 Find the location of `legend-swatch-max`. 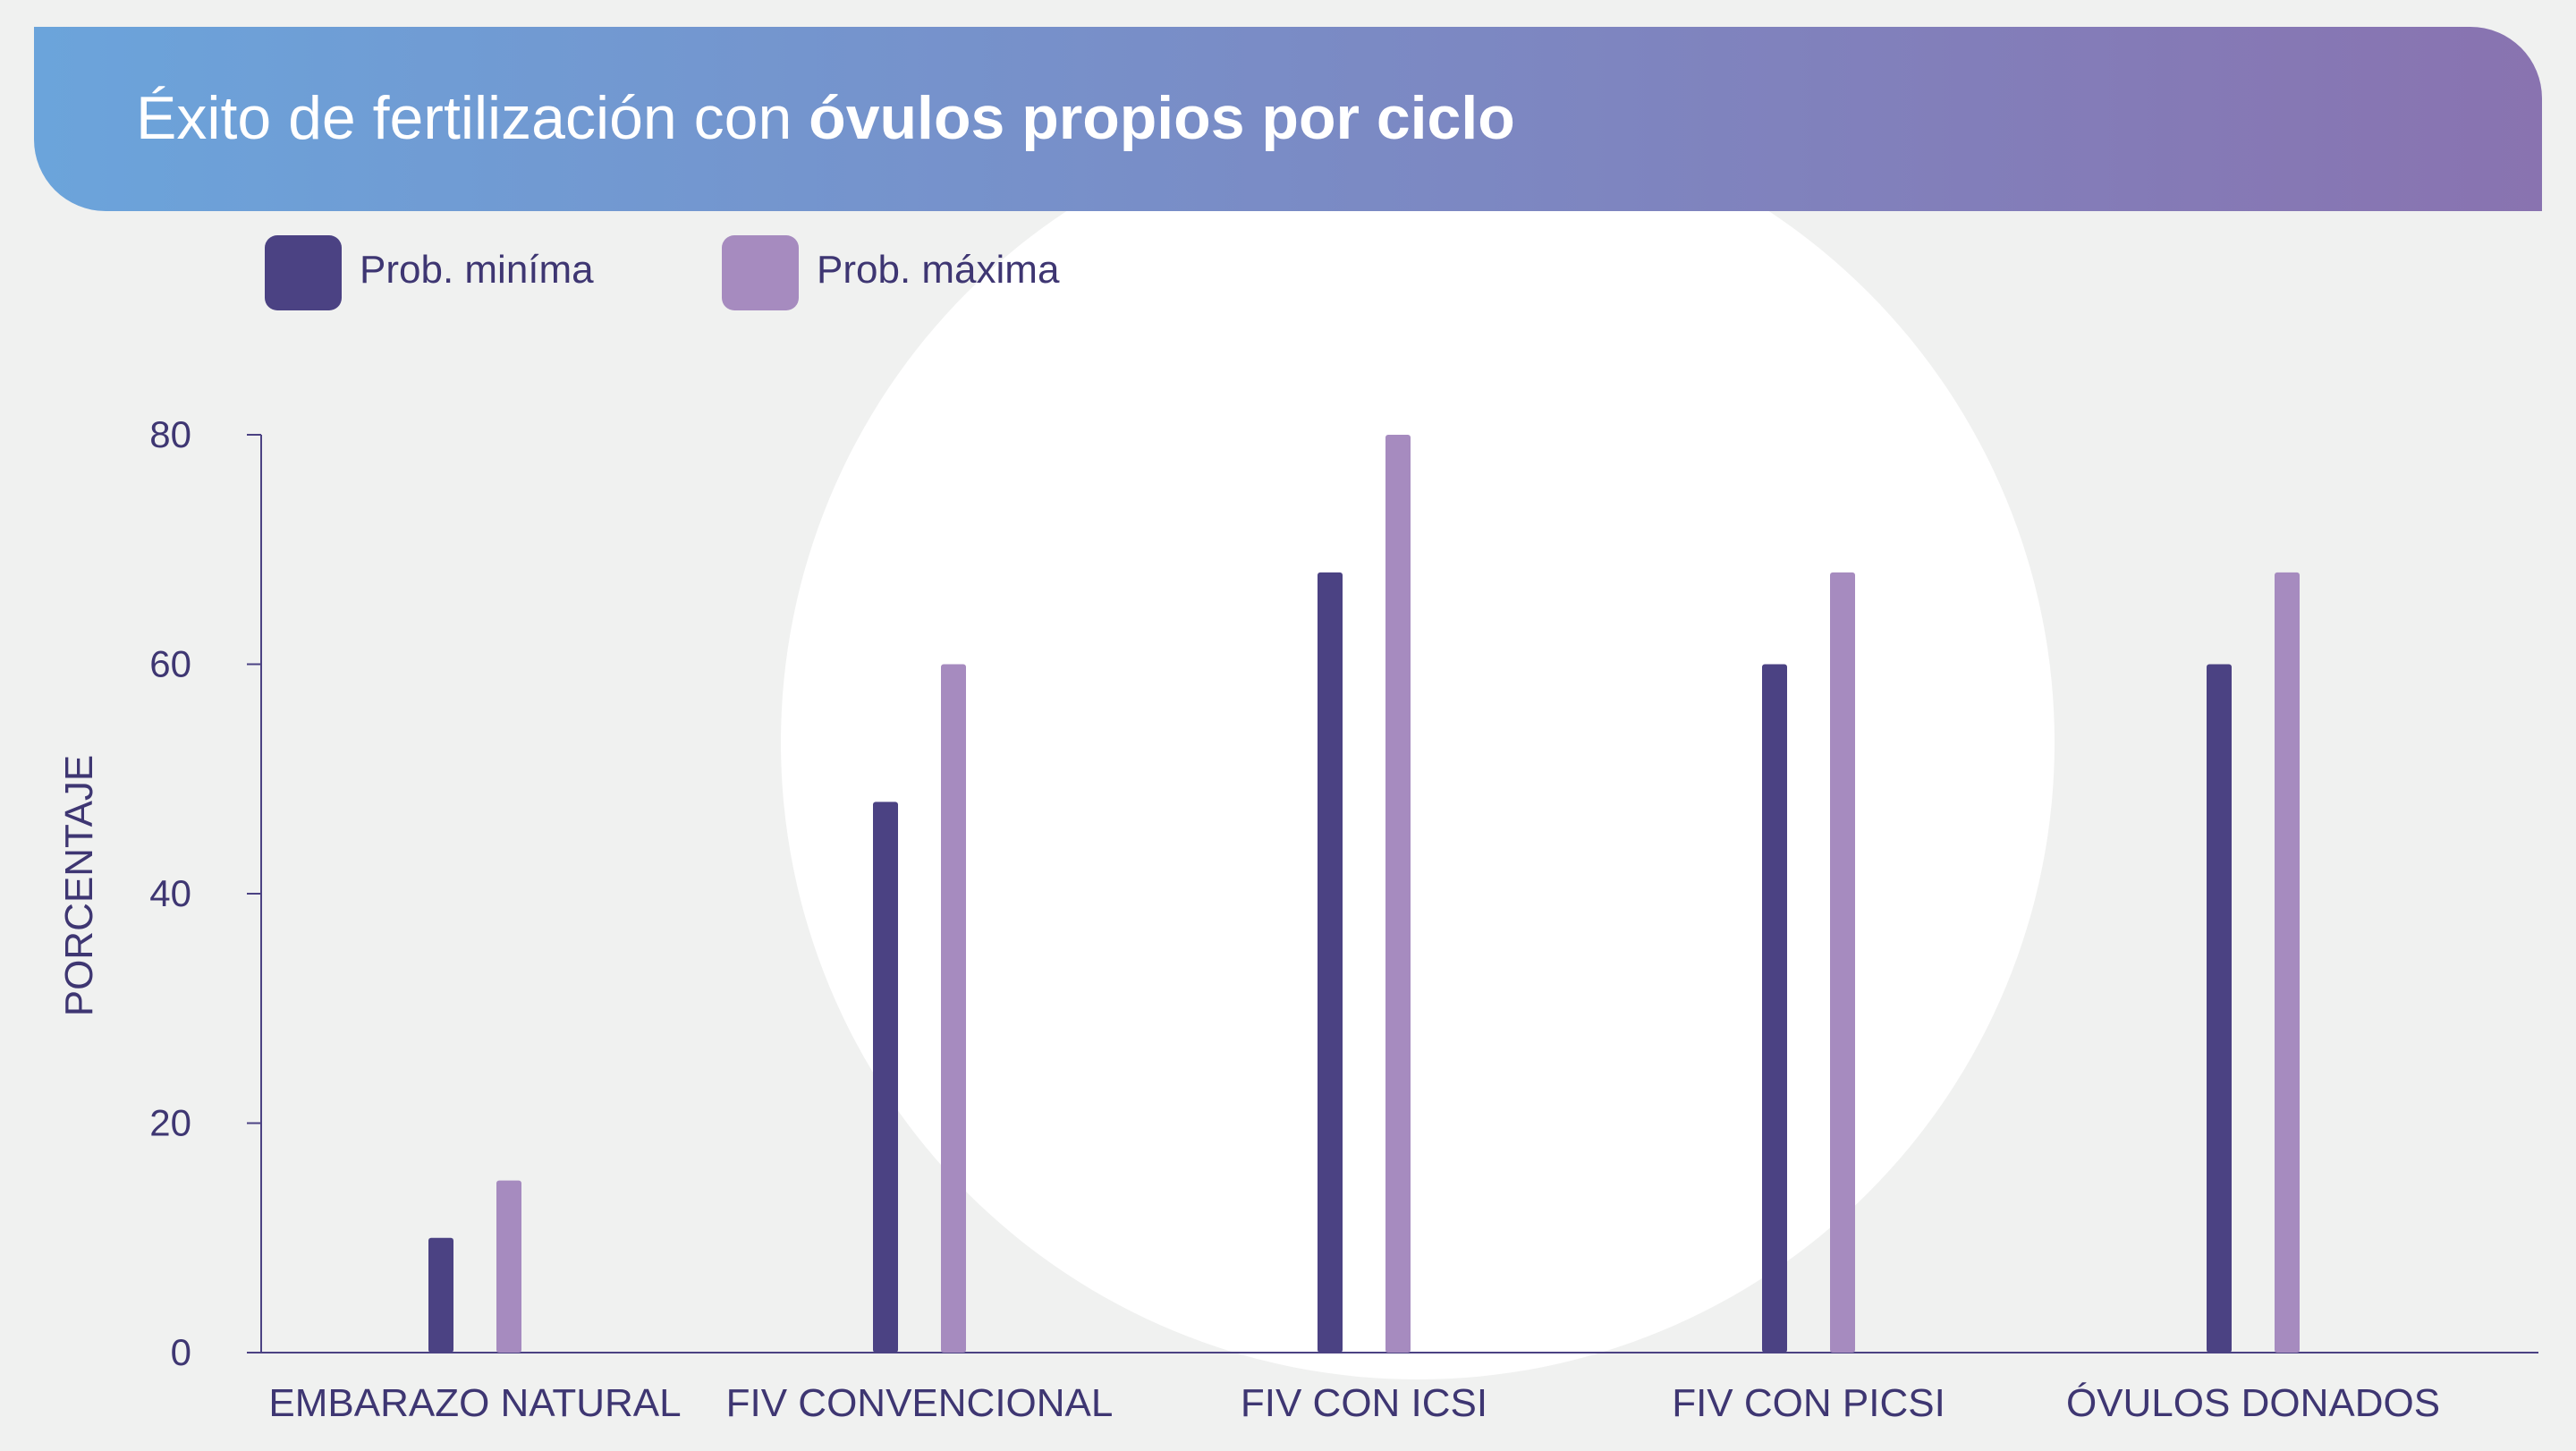

legend-swatch-max is located at coordinates (760, 272).